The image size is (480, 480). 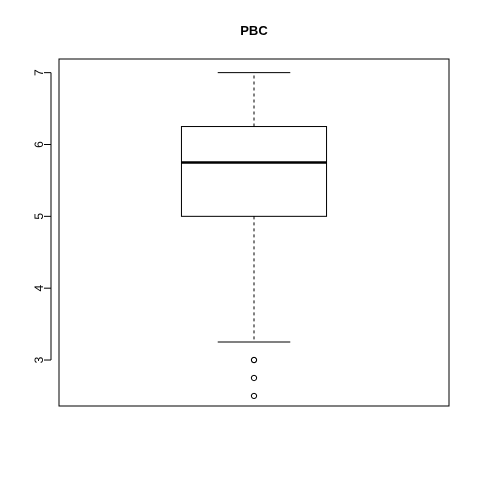 What do you see at coordinates (254, 171) in the screenshot?
I see `iqr-box` at bounding box center [254, 171].